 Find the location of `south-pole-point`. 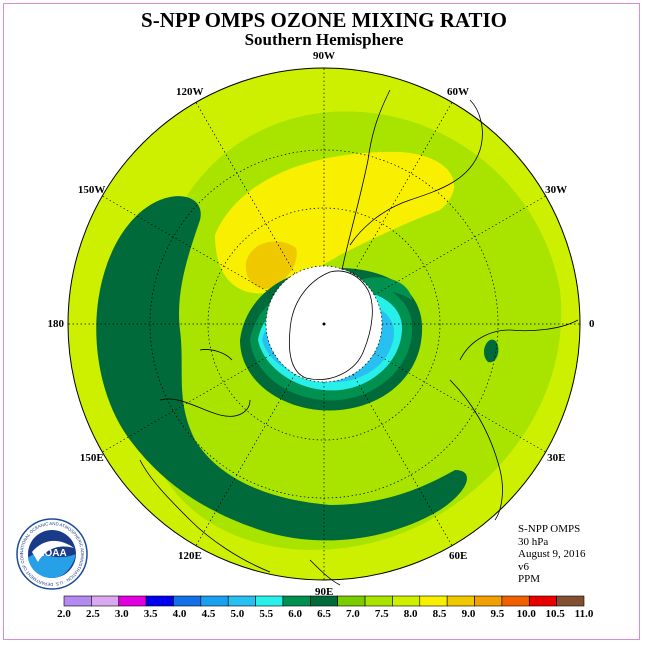

south-pole-point is located at coordinates (324, 324).